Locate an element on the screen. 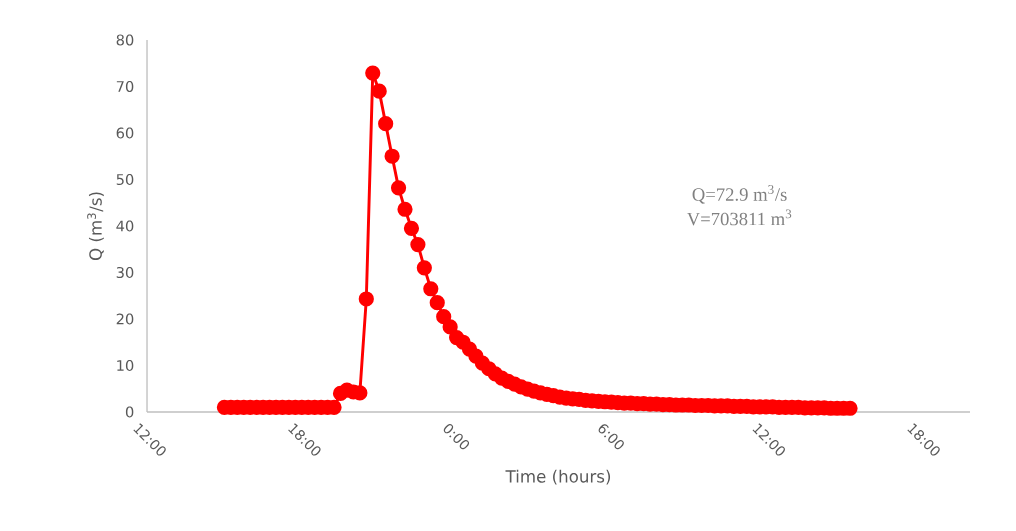  y-tick-label: 70 is located at coordinates (125, 86).